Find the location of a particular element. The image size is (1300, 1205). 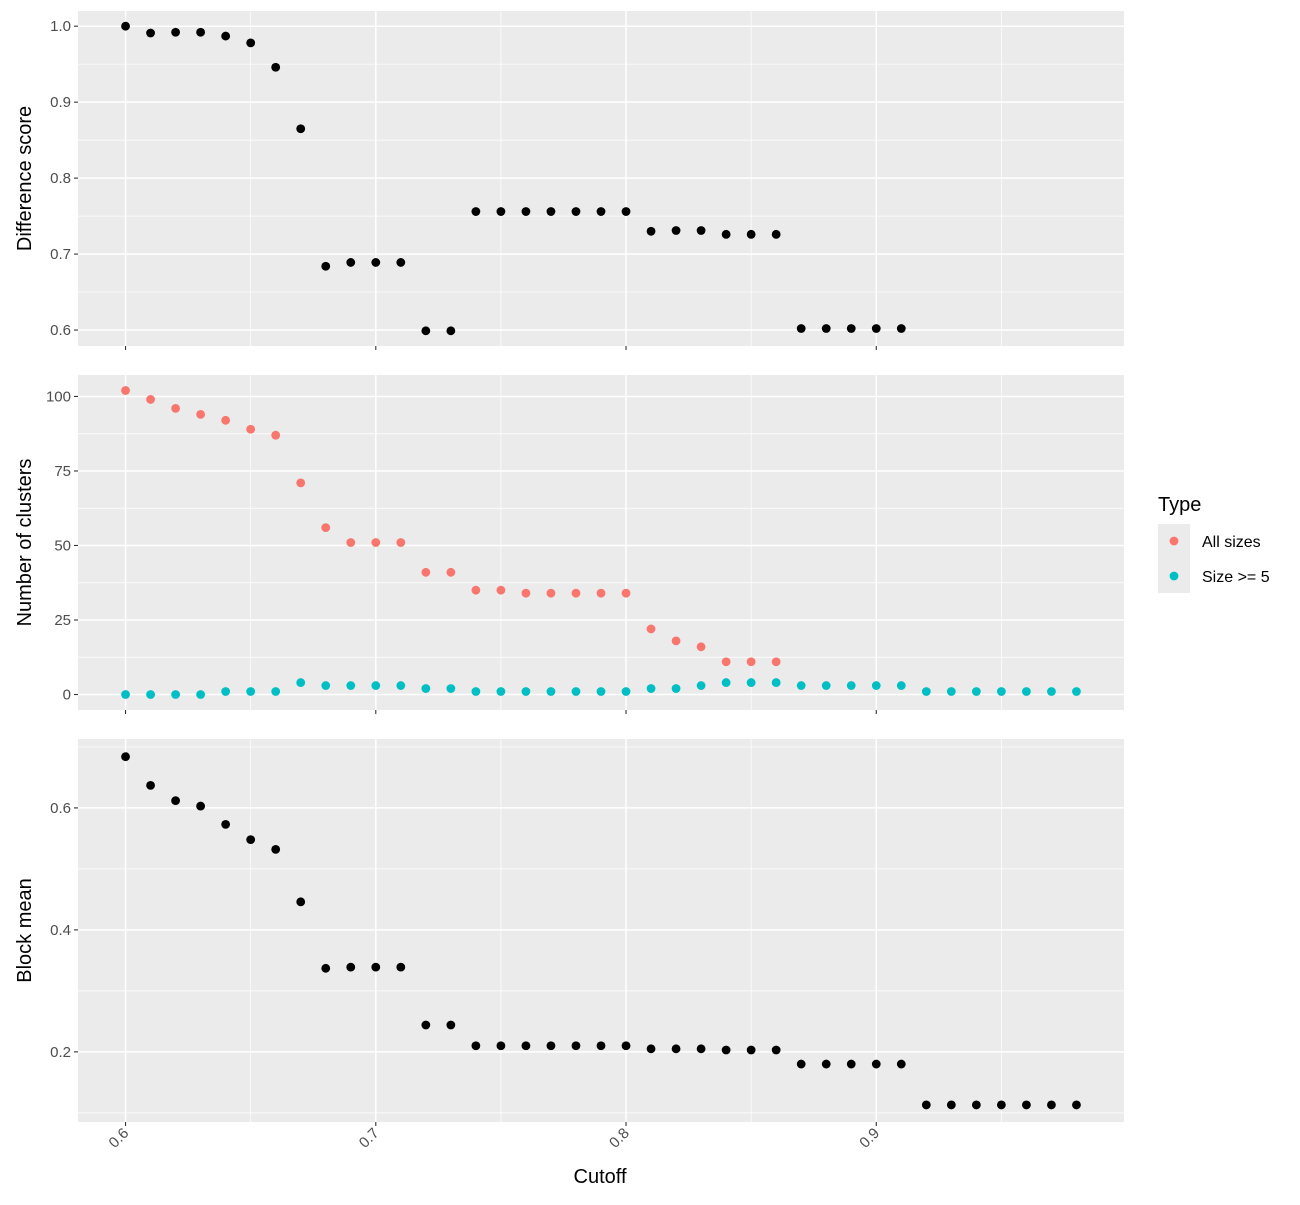

y-tick-label: 0.2 is located at coordinates (60, 1052).